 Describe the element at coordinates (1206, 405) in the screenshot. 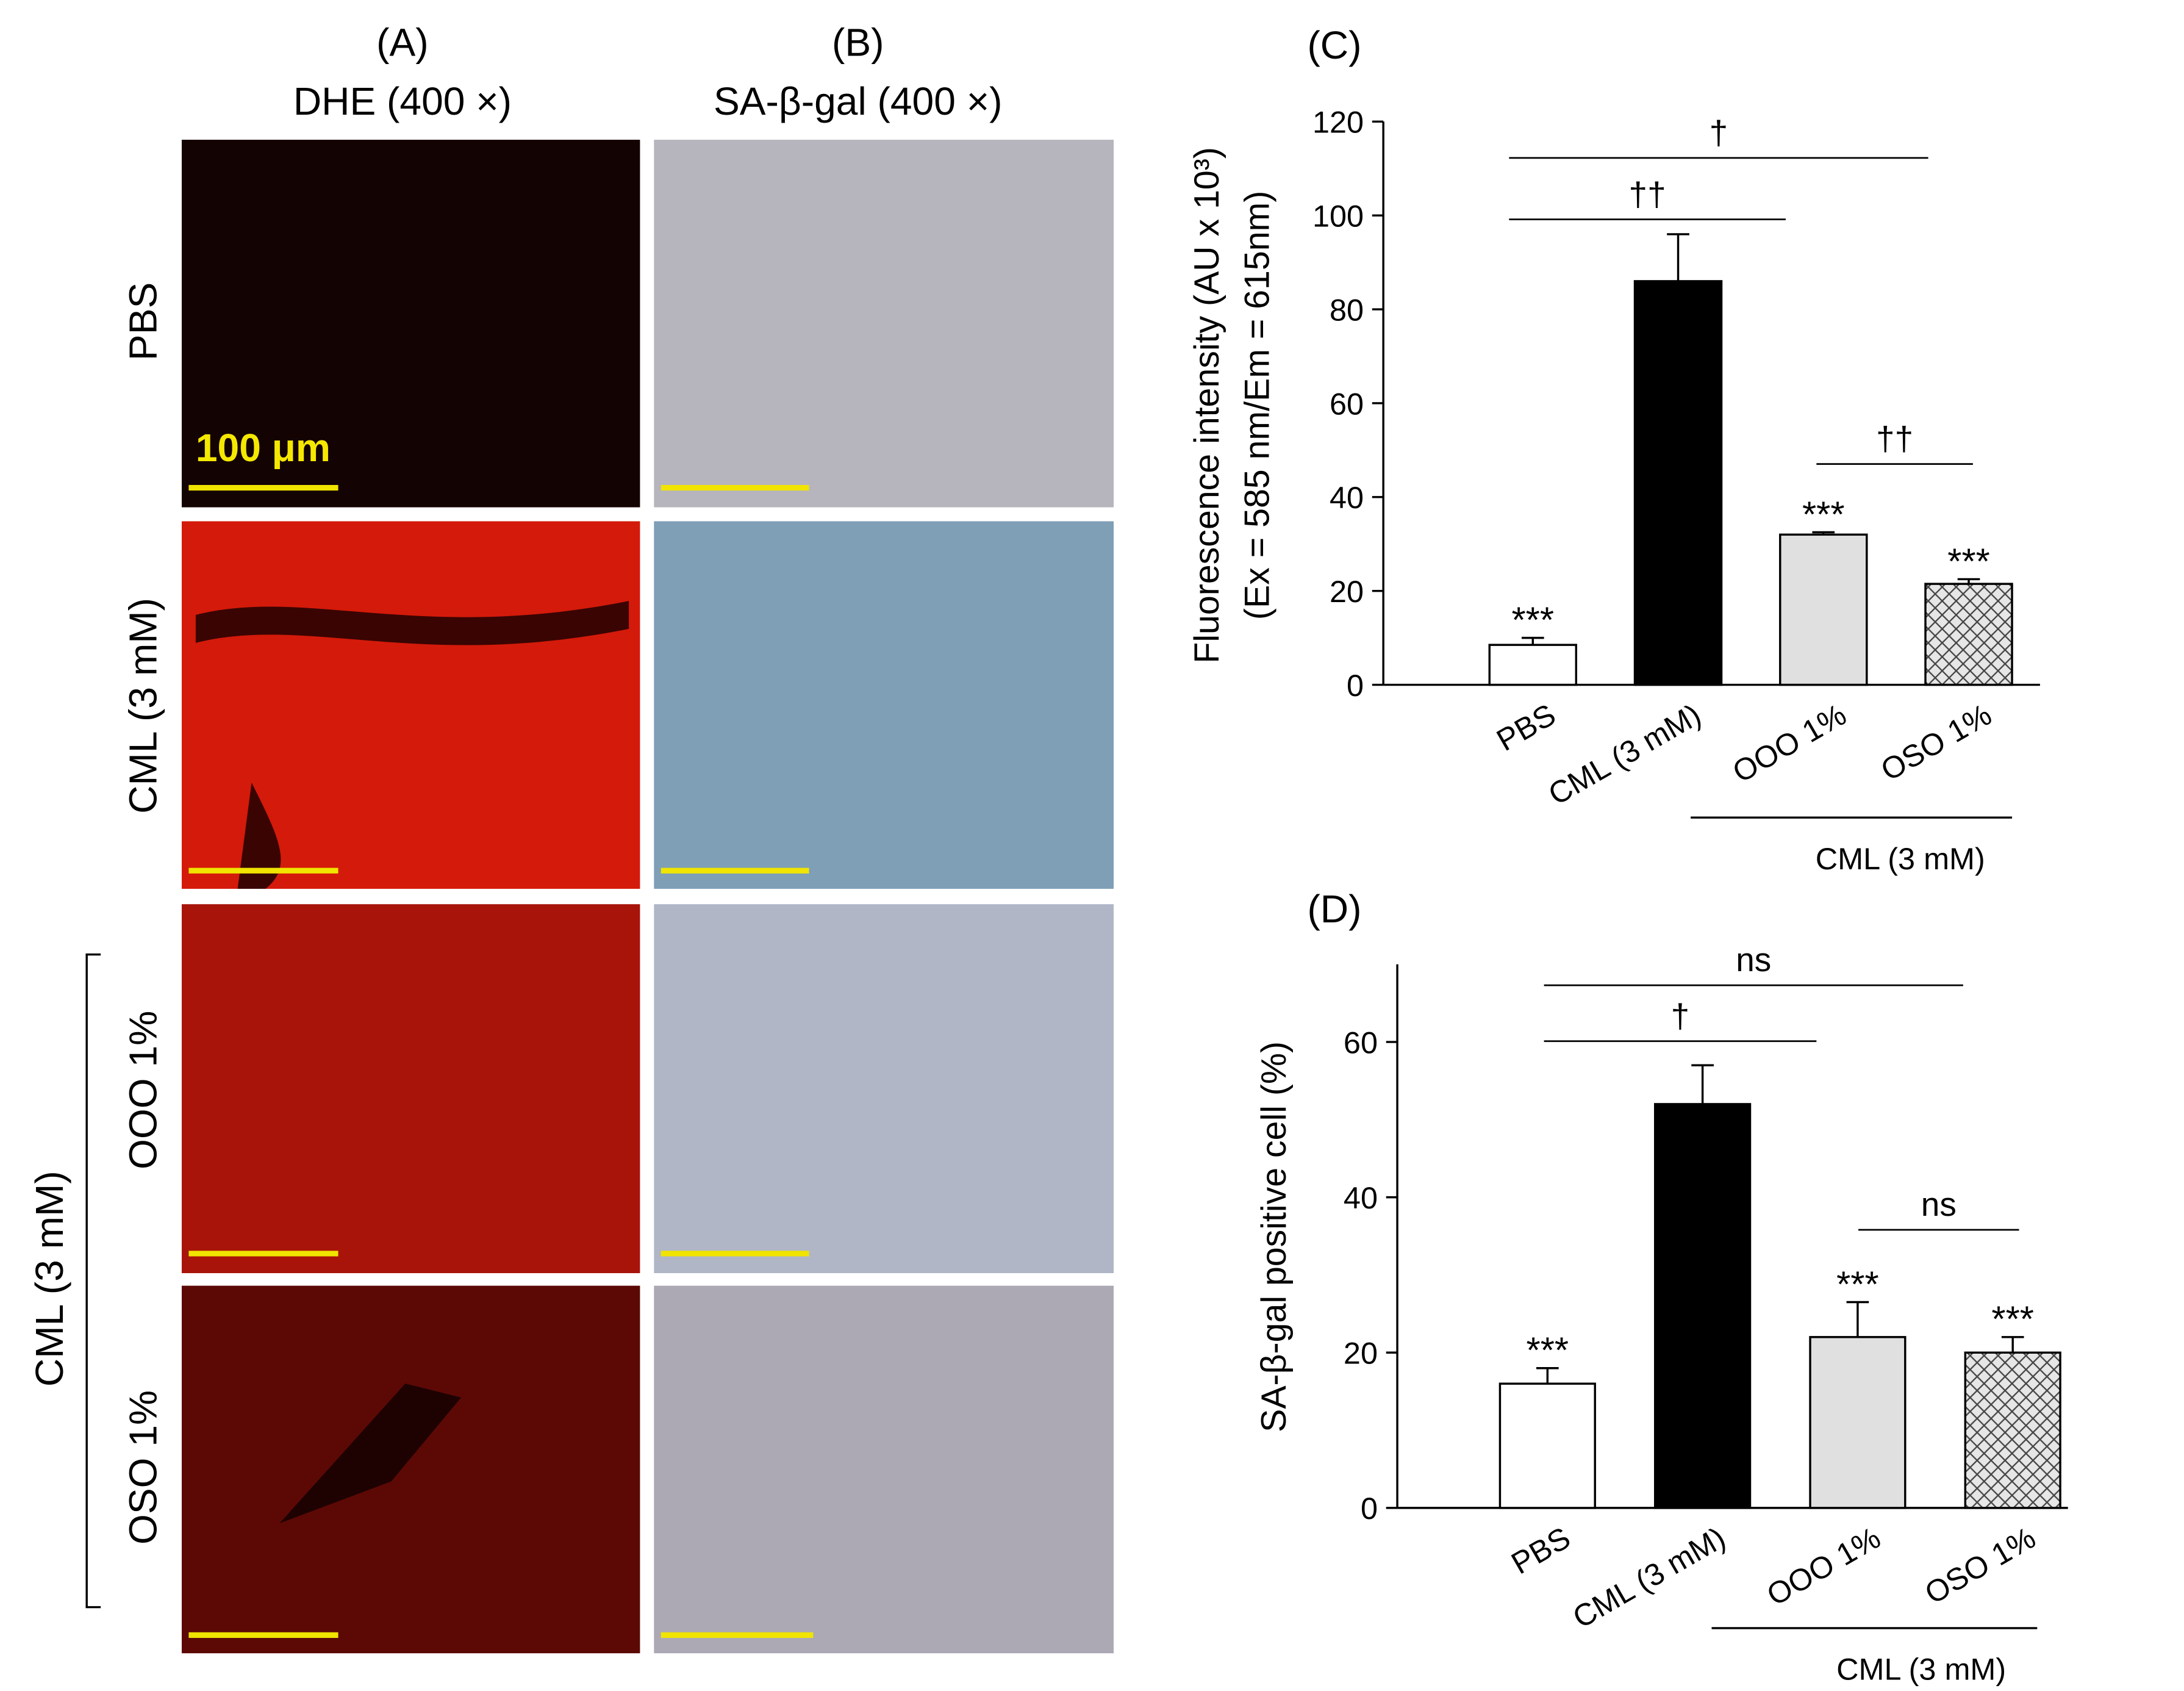

I see `y-axis-label: Fluorescence intensity (AU x 10³)` at that location.